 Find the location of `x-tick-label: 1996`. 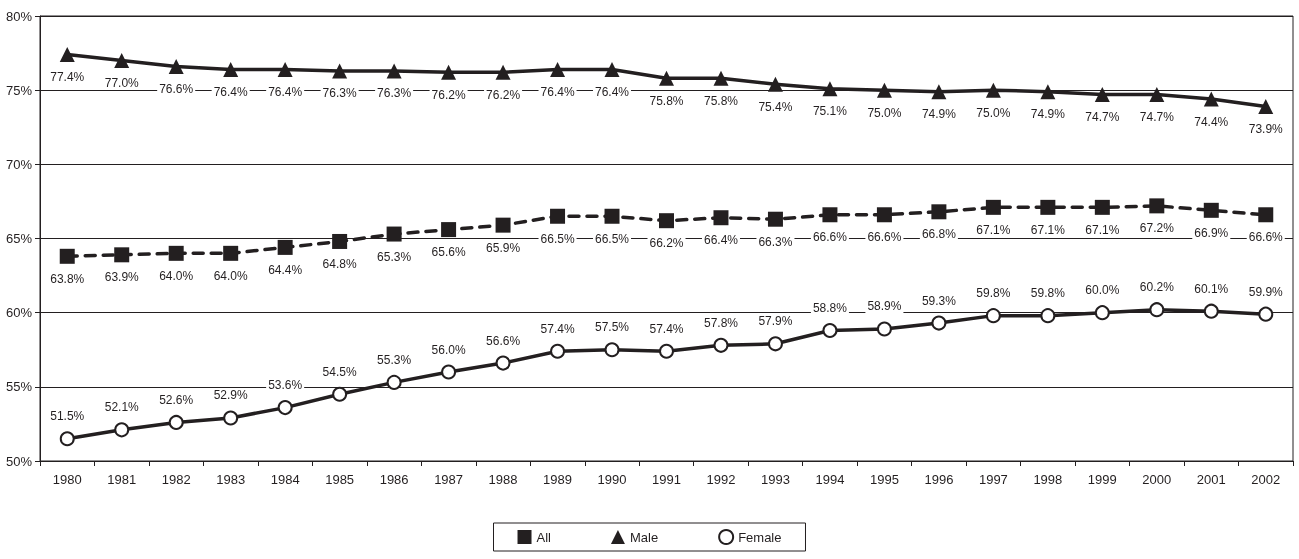

x-tick-label: 1996 is located at coordinates (939, 479).